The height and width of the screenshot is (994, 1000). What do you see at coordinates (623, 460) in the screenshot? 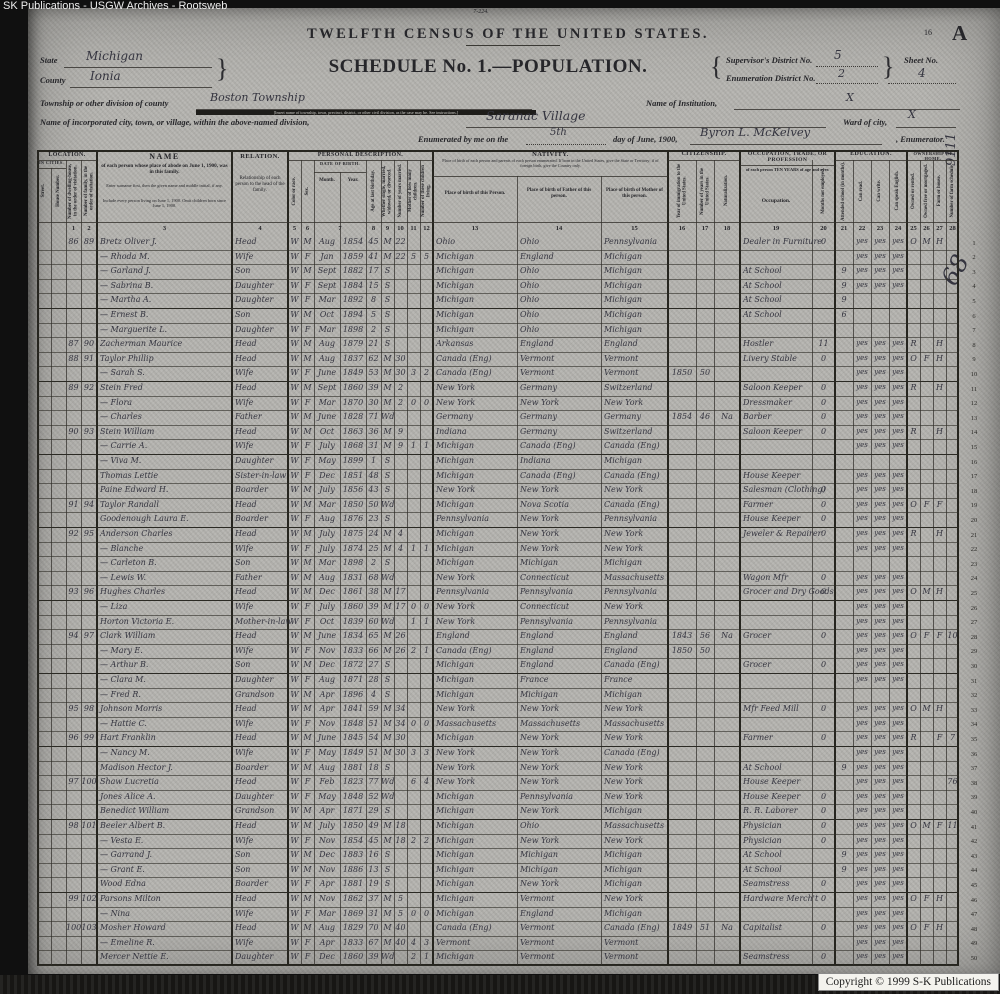
I see `cell-pob-mother: Michigan` at bounding box center [623, 460].